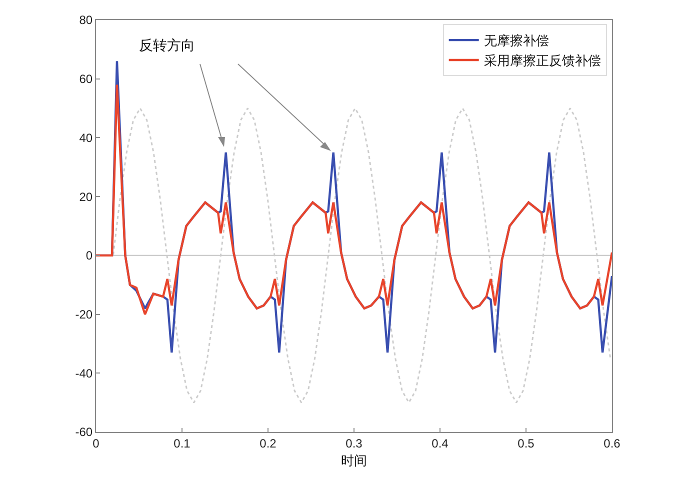 The height and width of the screenshot is (489, 675). What do you see at coordinates (86, 79) in the screenshot?
I see `y-tick-label: 60` at bounding box center [86, 79].